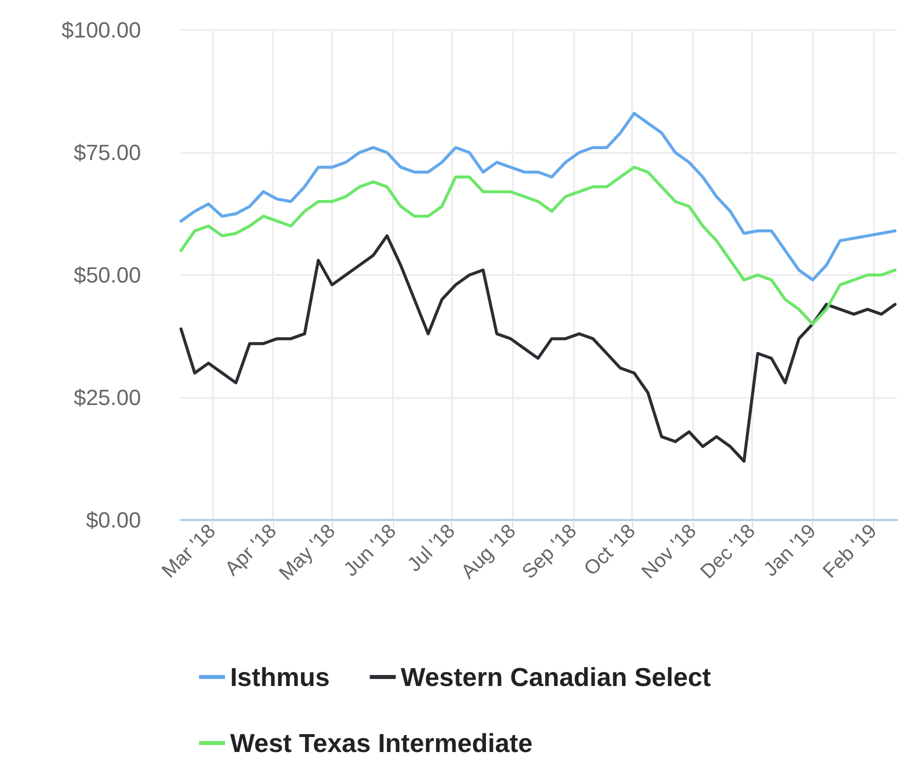 The width and height of the screenshot is (910, 779). What do you see at coordinates (107, 152) in the screenshot?
I see `y-tick-label: $75.00` at bounding box center [107, 152].